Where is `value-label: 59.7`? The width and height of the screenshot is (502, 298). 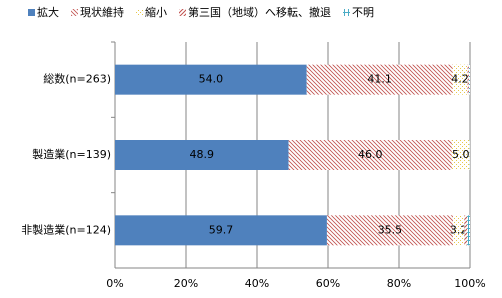
value-label: 59.7 is located at coordinates (221, 229).